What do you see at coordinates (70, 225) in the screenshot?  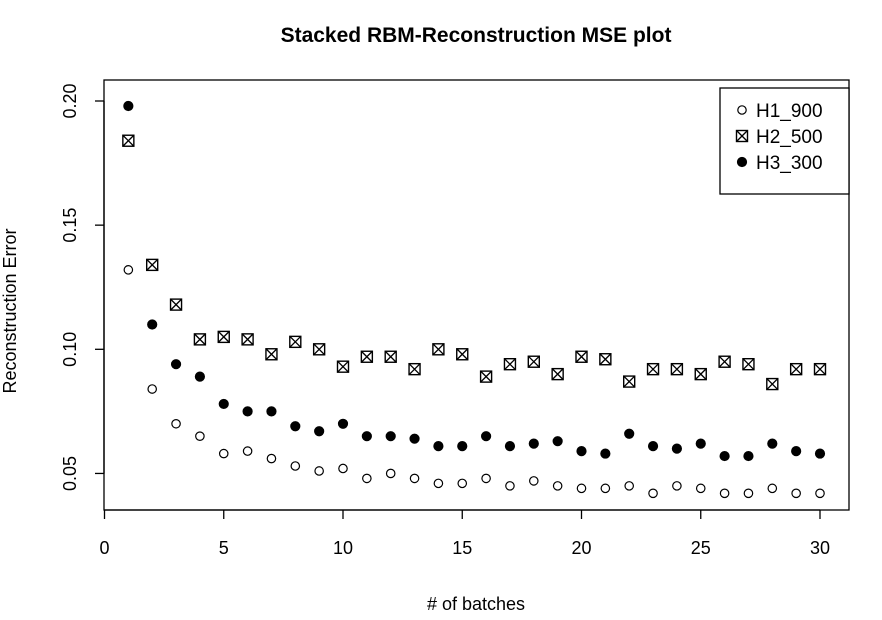 I see `y-tick-label: 0.15` at bounding box center [70, 225].